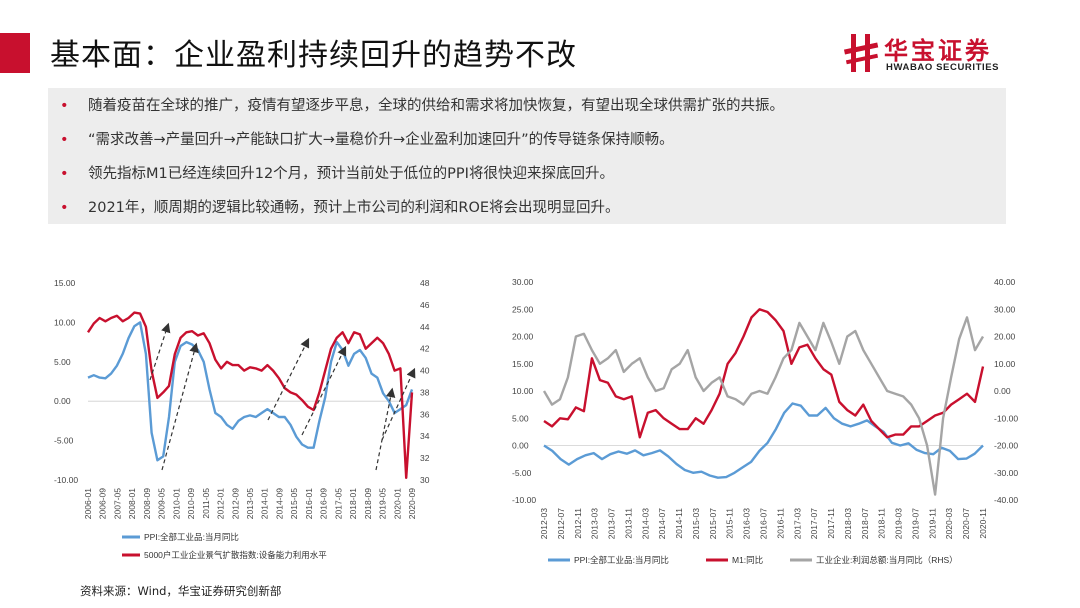  I want to click on x-tick-label: 2017-07, so click(814, 523).